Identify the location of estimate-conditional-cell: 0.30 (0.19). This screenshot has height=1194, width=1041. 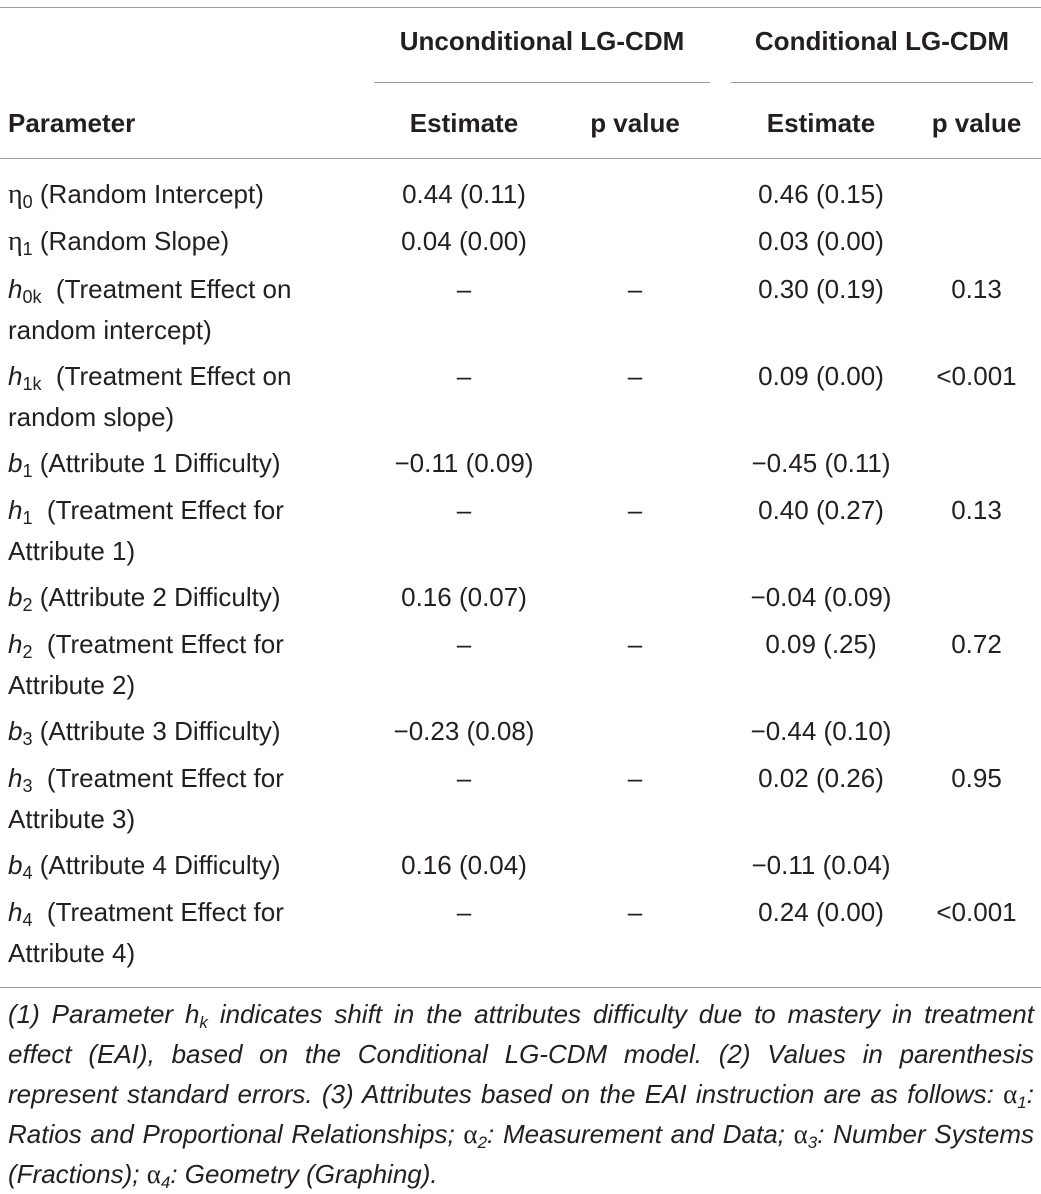
(821, 289).